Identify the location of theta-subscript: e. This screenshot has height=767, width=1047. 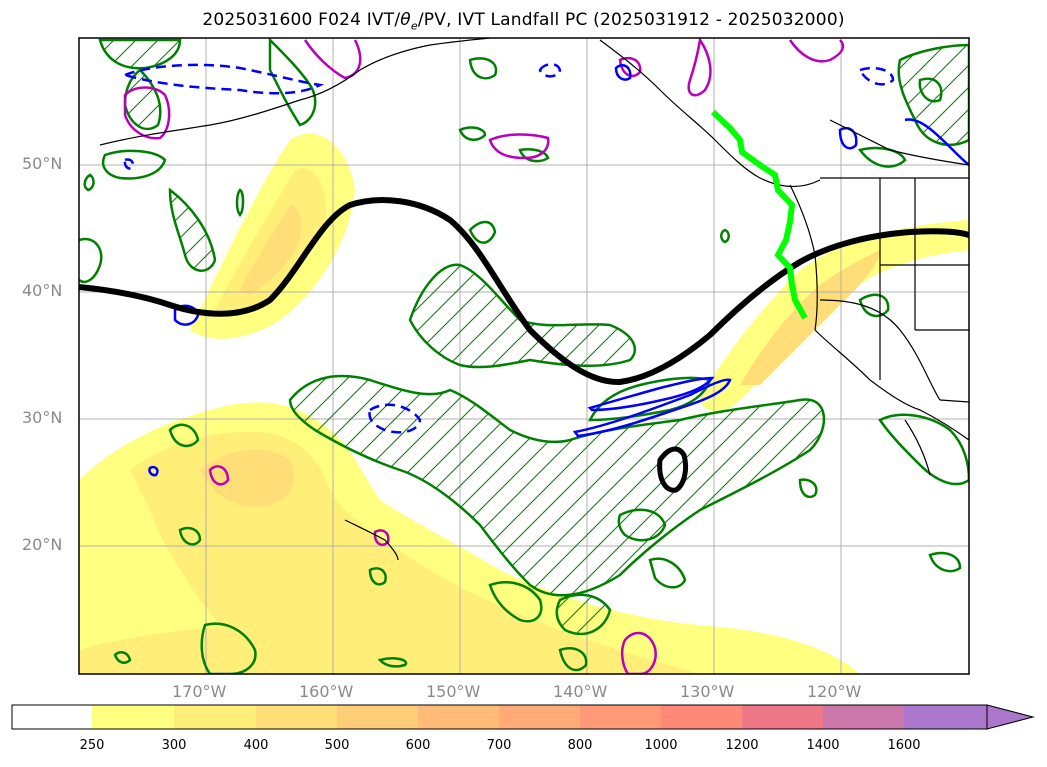
(414, 26).